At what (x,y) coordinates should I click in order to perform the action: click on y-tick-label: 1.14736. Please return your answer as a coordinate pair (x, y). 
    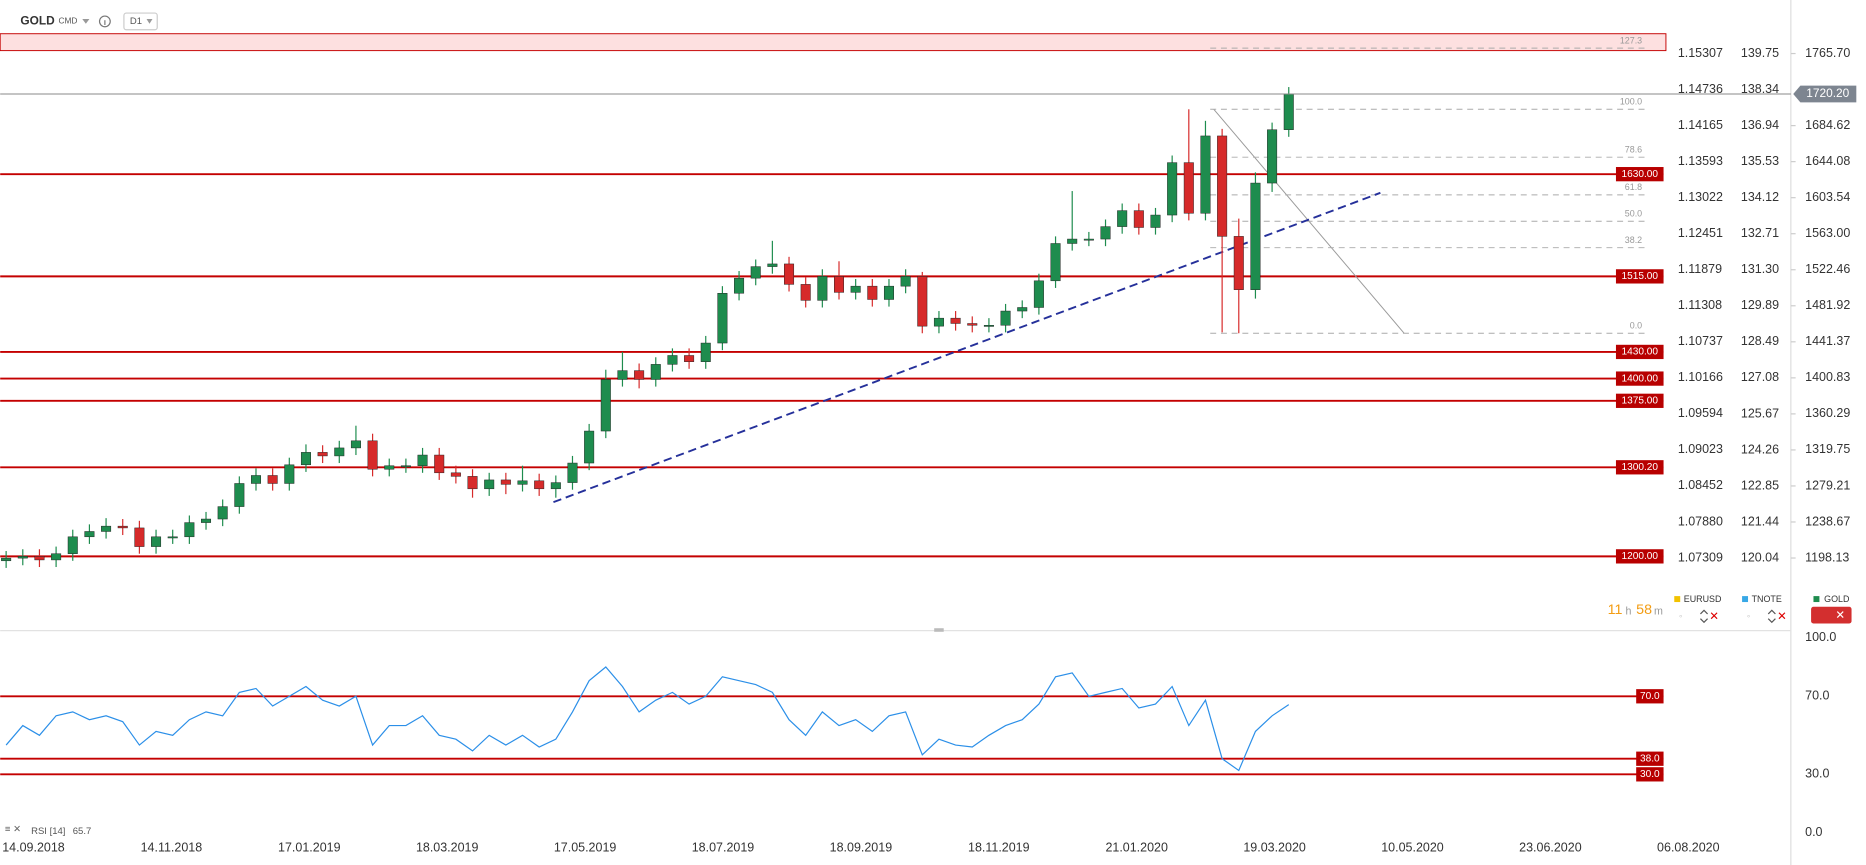
    Looking at the image, I should click on (1700, 89).